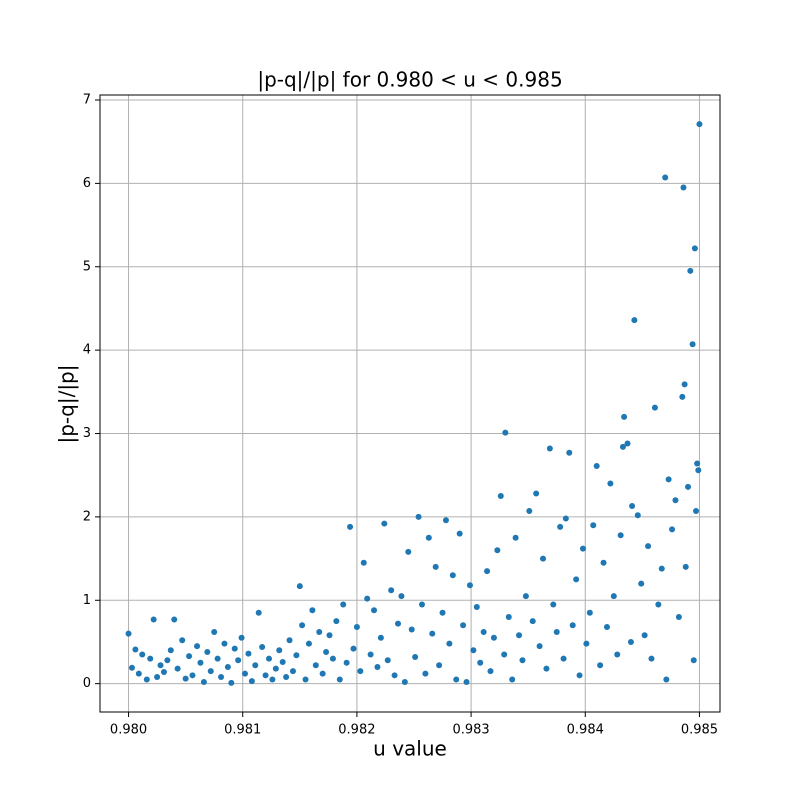 This screenshot has height=804, width=800. Describe the element at coordinates (87, 683) in the screenshot. I see `y-tick-label: 0` at that location.